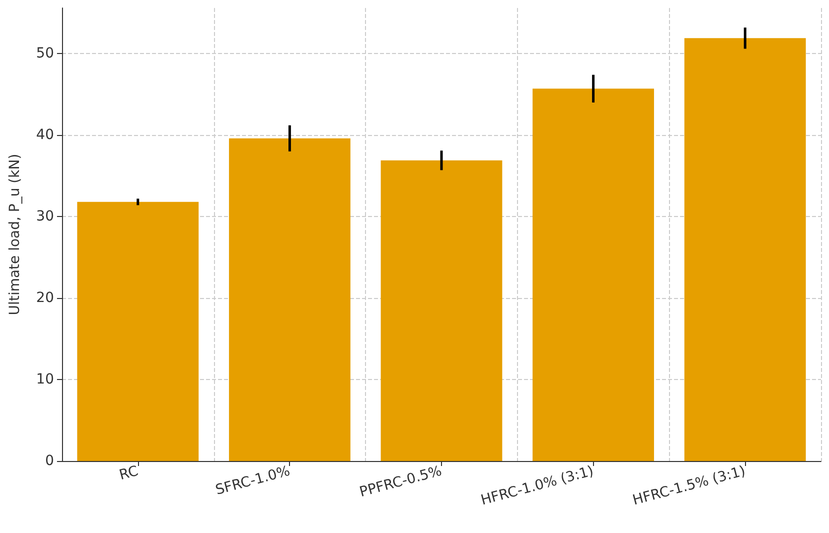  I want to click on y-tick-label: 20, so click(45, 298).